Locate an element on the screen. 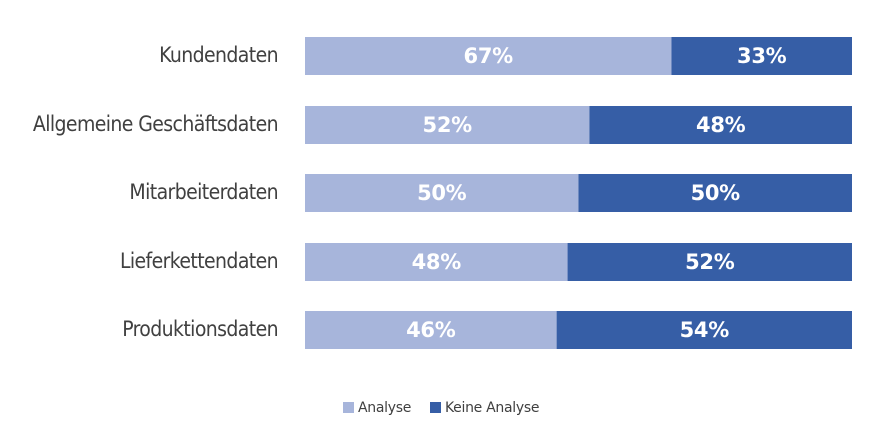 The height and width of the screenshot is (437, 875). value-label: 46% is located at coordinates (431, 330).